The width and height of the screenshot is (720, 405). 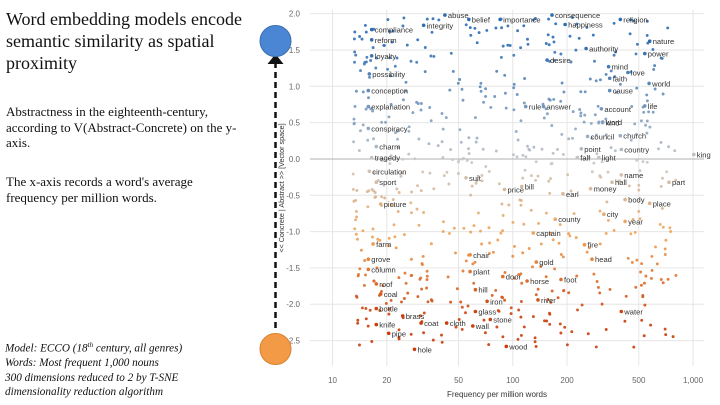 What do you see at coordinates (496, 301) in the screenshot?
I see `point-label-iron: iron` at bounding box center [496, 301].